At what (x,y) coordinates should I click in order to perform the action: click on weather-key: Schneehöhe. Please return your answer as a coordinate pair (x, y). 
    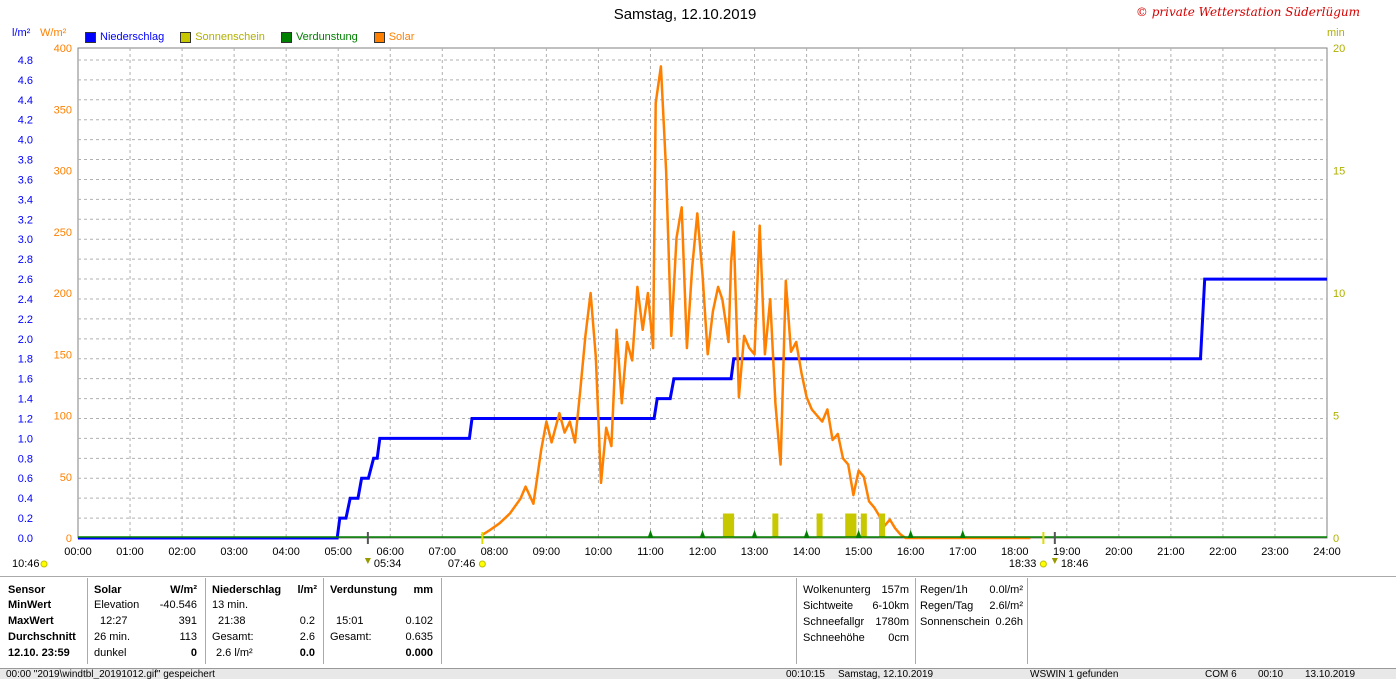
    Looking at the image, I should click on (834, 638).